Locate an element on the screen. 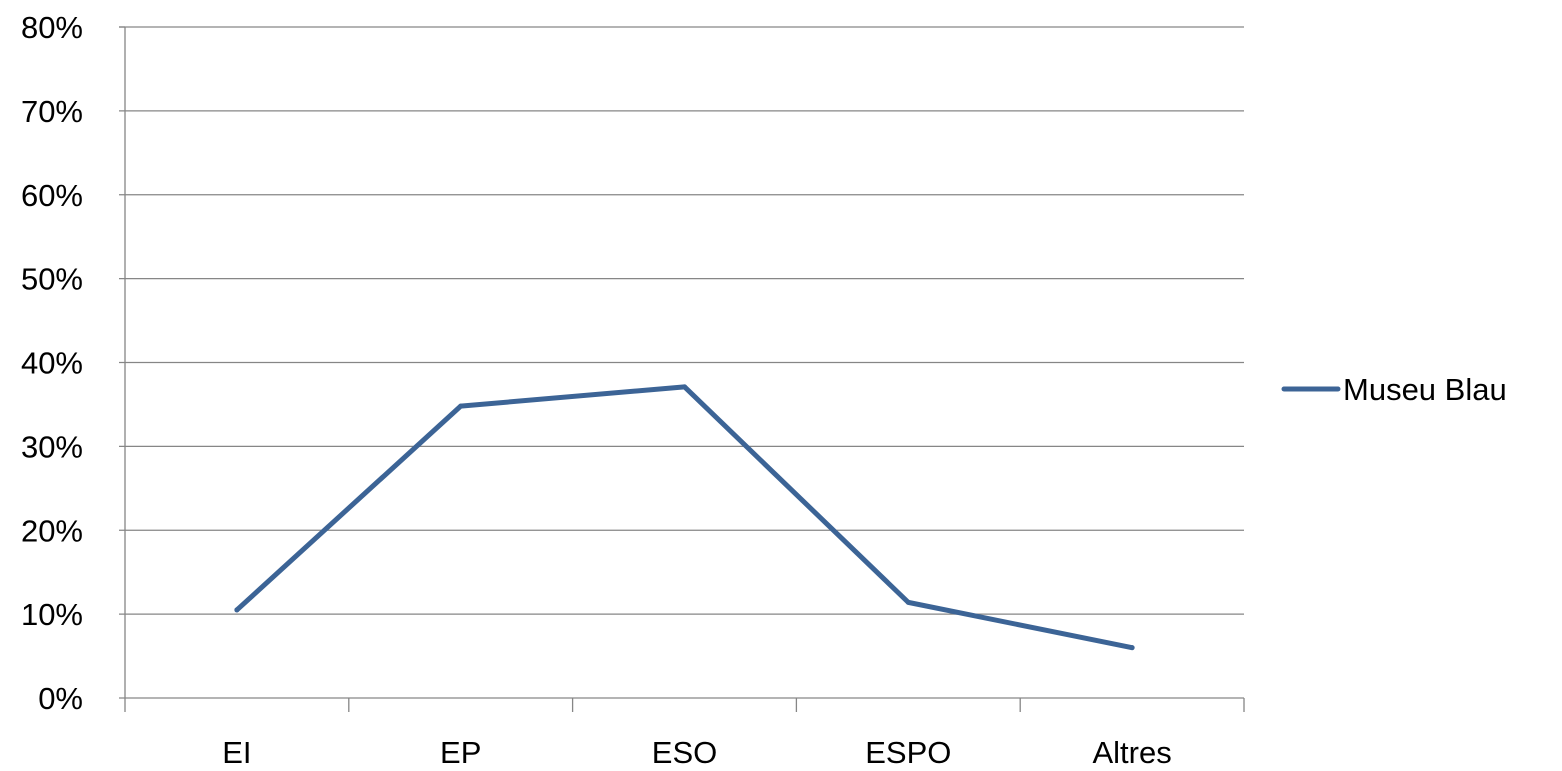  legend: Museu Blau is located at coordinates (1394, 389).